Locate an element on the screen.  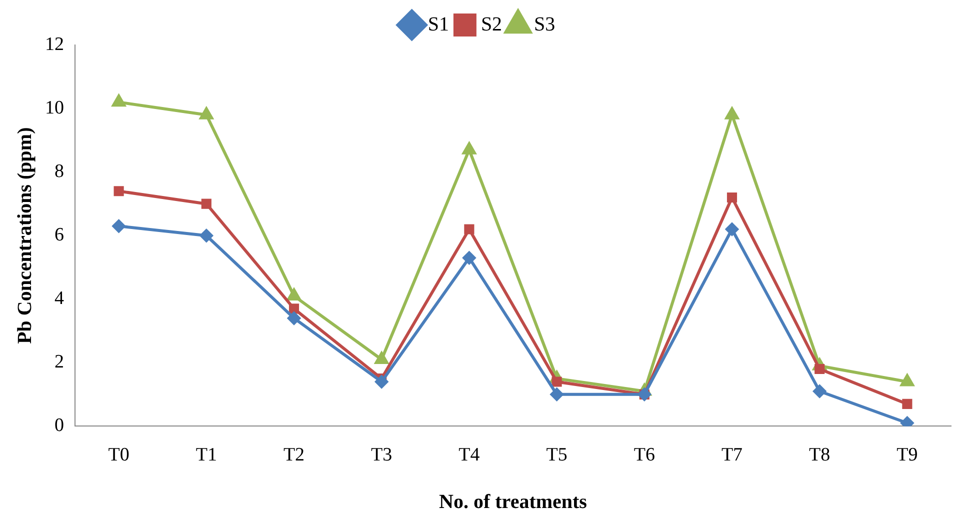
legend-label: S3 is located at coordinates (545, 24).